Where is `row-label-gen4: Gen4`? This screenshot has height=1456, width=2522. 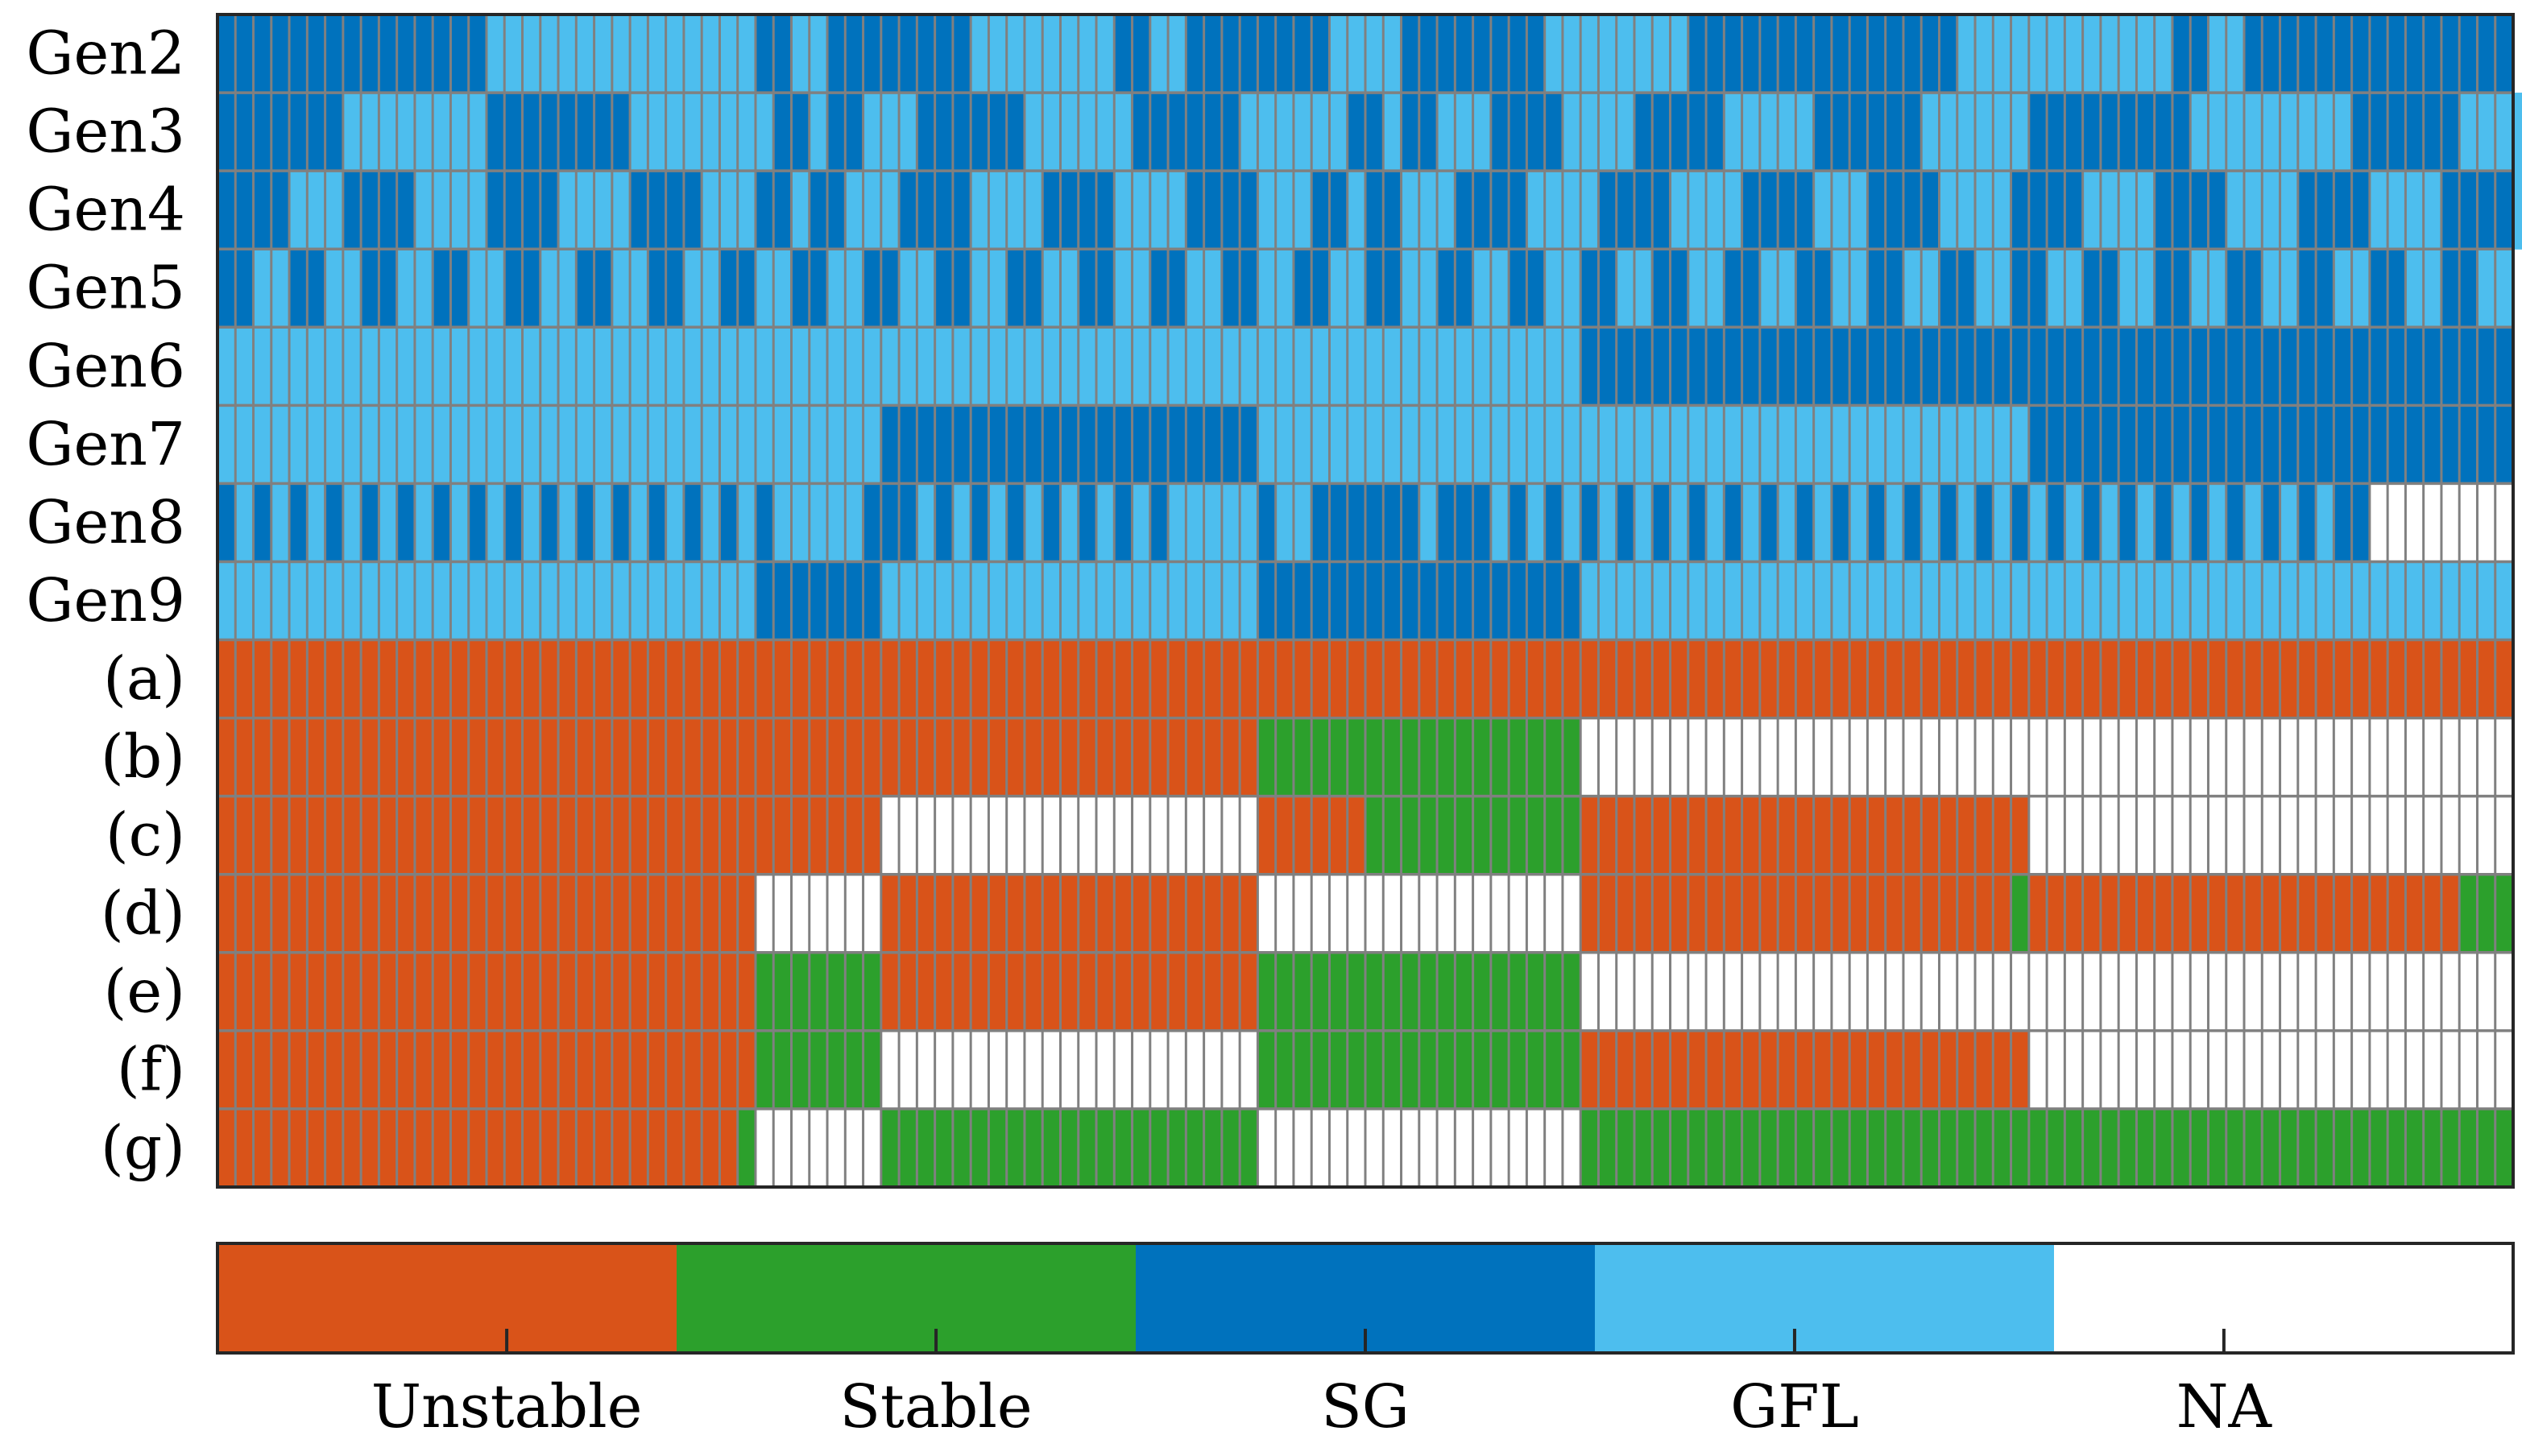 row-label-gen4: Gen4 is located at coordinates (105, 210).